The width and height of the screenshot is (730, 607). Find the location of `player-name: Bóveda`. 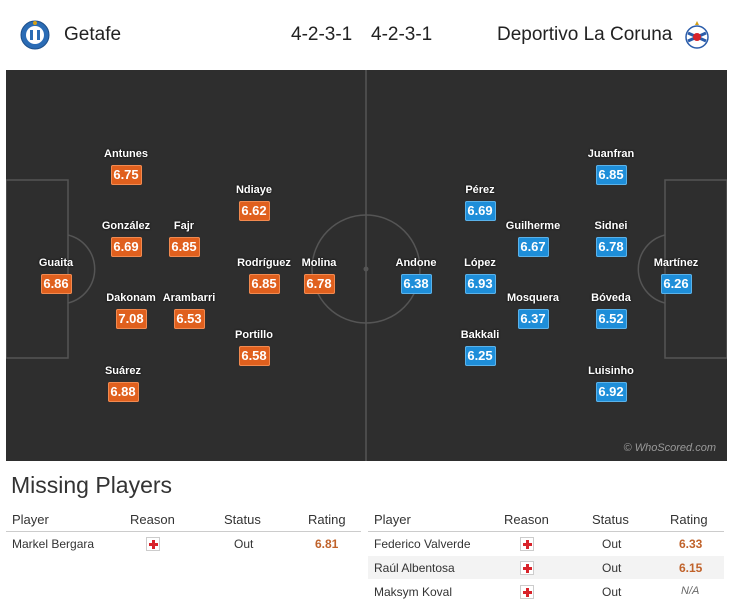

player-name: Bóveda is located at coordinates (611, 298).